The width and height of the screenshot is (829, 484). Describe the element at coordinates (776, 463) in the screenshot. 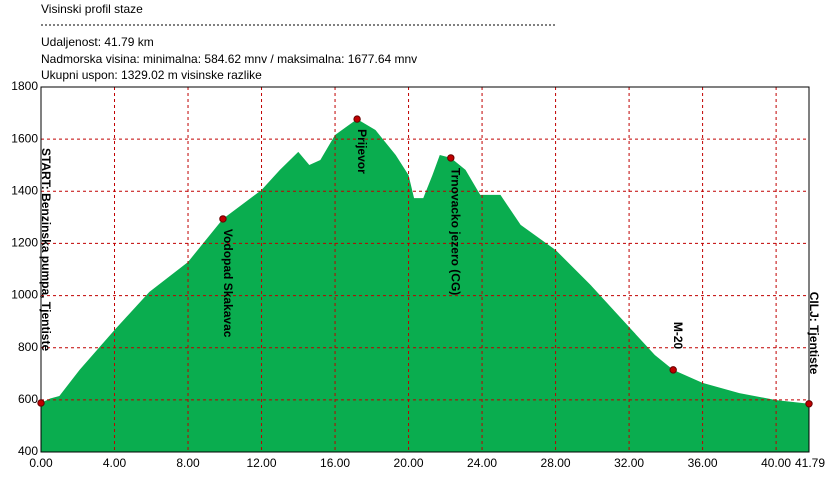

I see `x-tick-label: 40.00` at that location.